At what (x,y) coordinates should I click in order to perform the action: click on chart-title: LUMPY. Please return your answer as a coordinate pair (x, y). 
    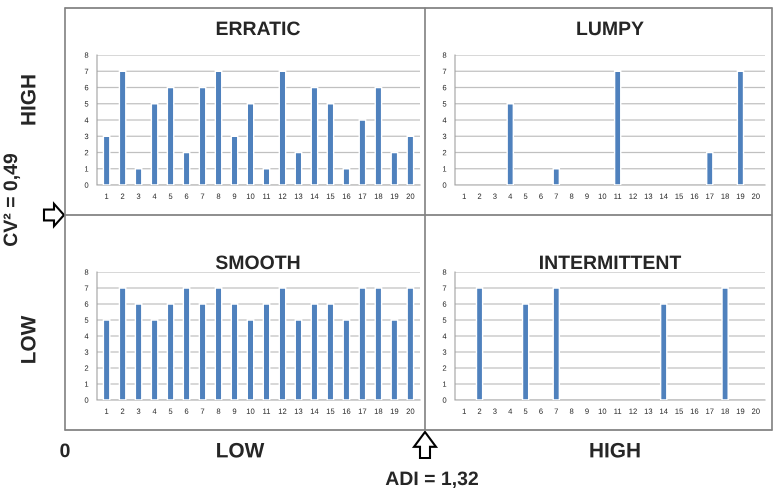
    Looking at the image, I should click on (610, 29).